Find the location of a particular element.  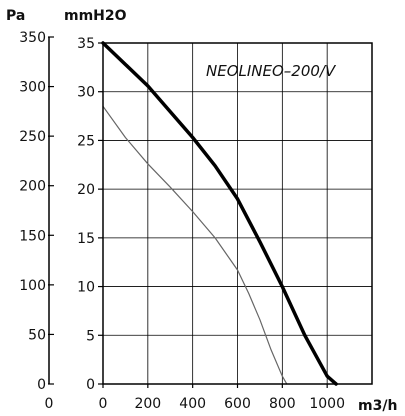

mmh2o-tick-label: 0 is located at coordinates (90, 385).